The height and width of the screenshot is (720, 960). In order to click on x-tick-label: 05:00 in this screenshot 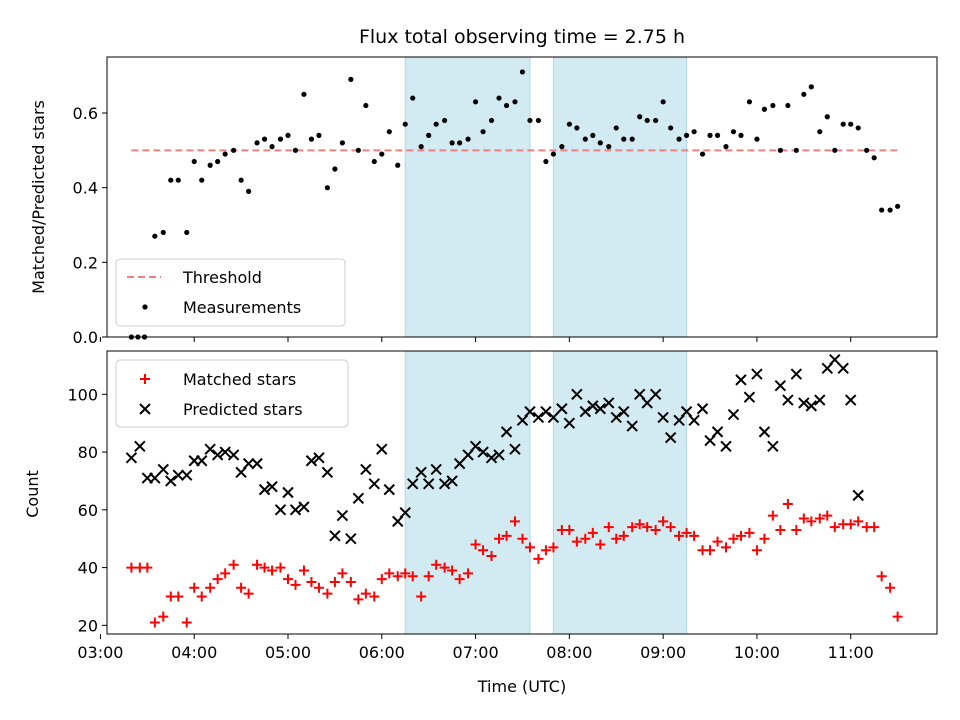, I will do `click(288, 652)`.